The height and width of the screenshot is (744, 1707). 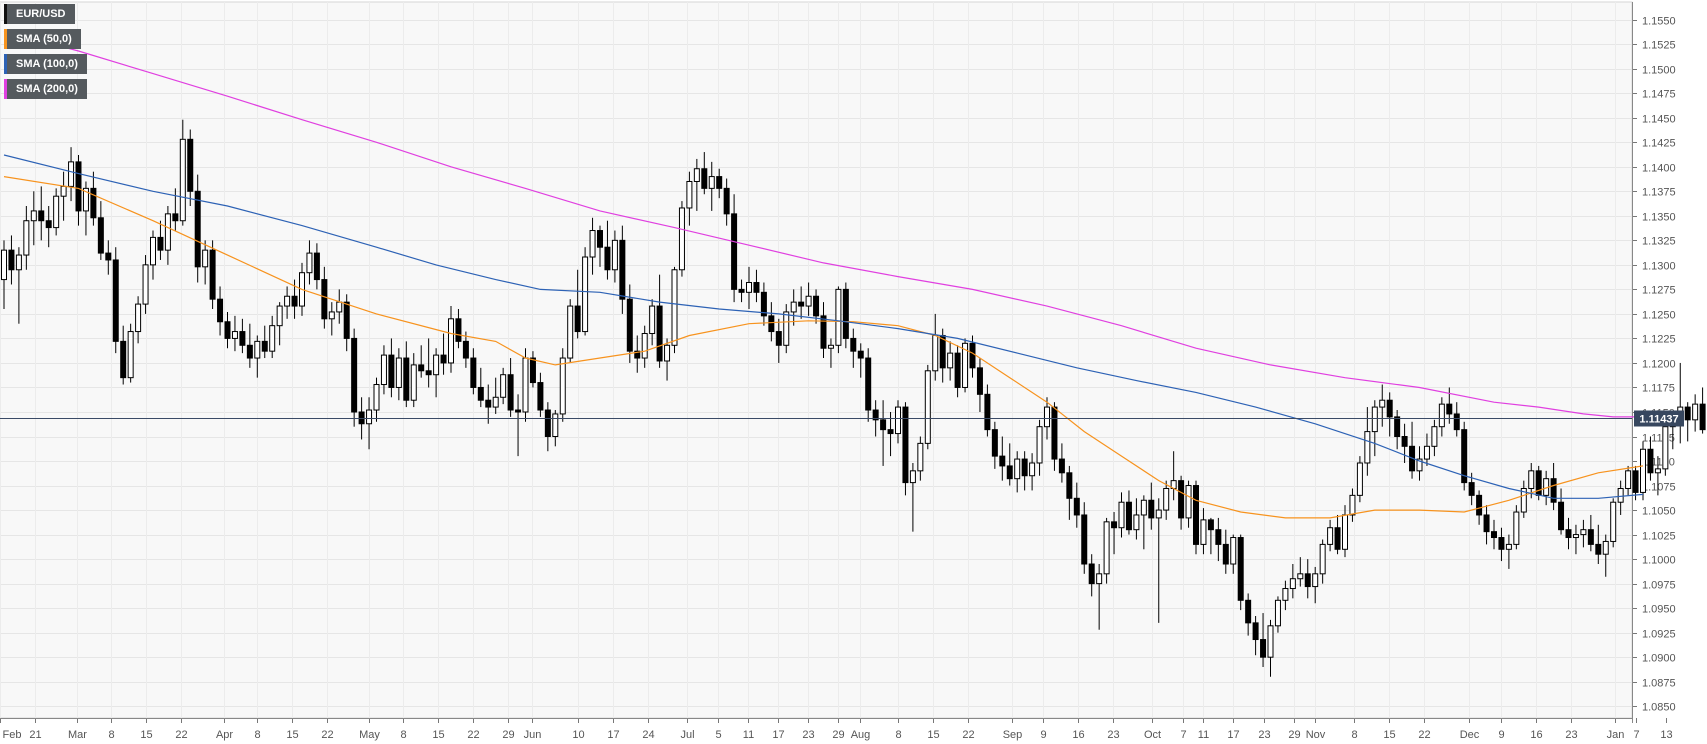 I want to click on current-price-label: 1.11437, so click(x=1658, y=420).